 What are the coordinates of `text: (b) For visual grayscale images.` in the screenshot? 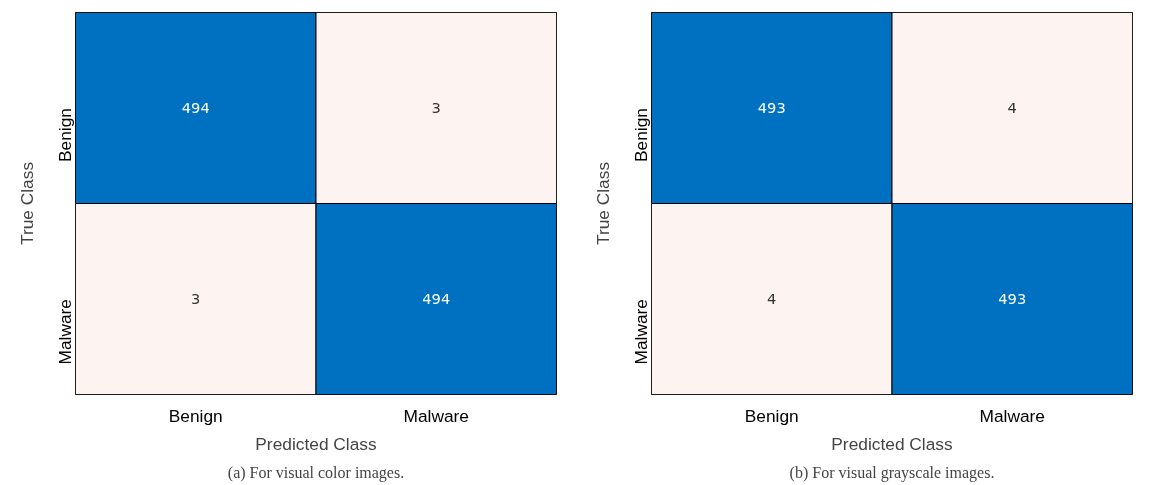 It's located at (892, 472).